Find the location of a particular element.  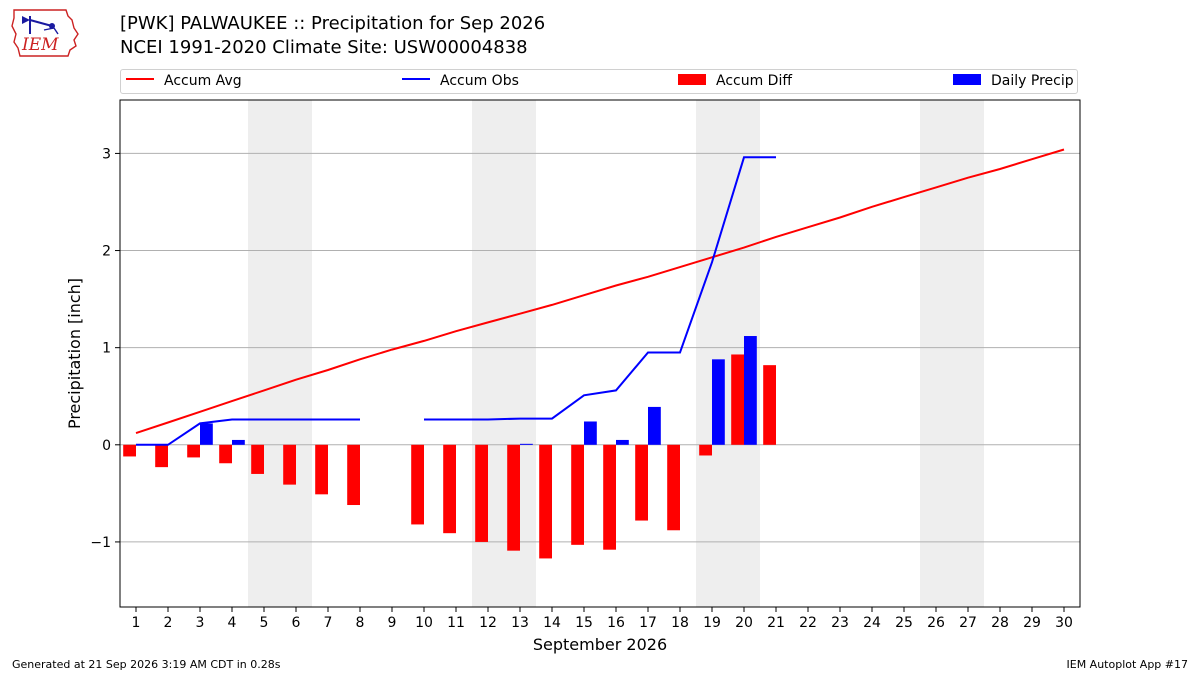

legend-swatch-daily-precip is located at coordinates (967, 79).